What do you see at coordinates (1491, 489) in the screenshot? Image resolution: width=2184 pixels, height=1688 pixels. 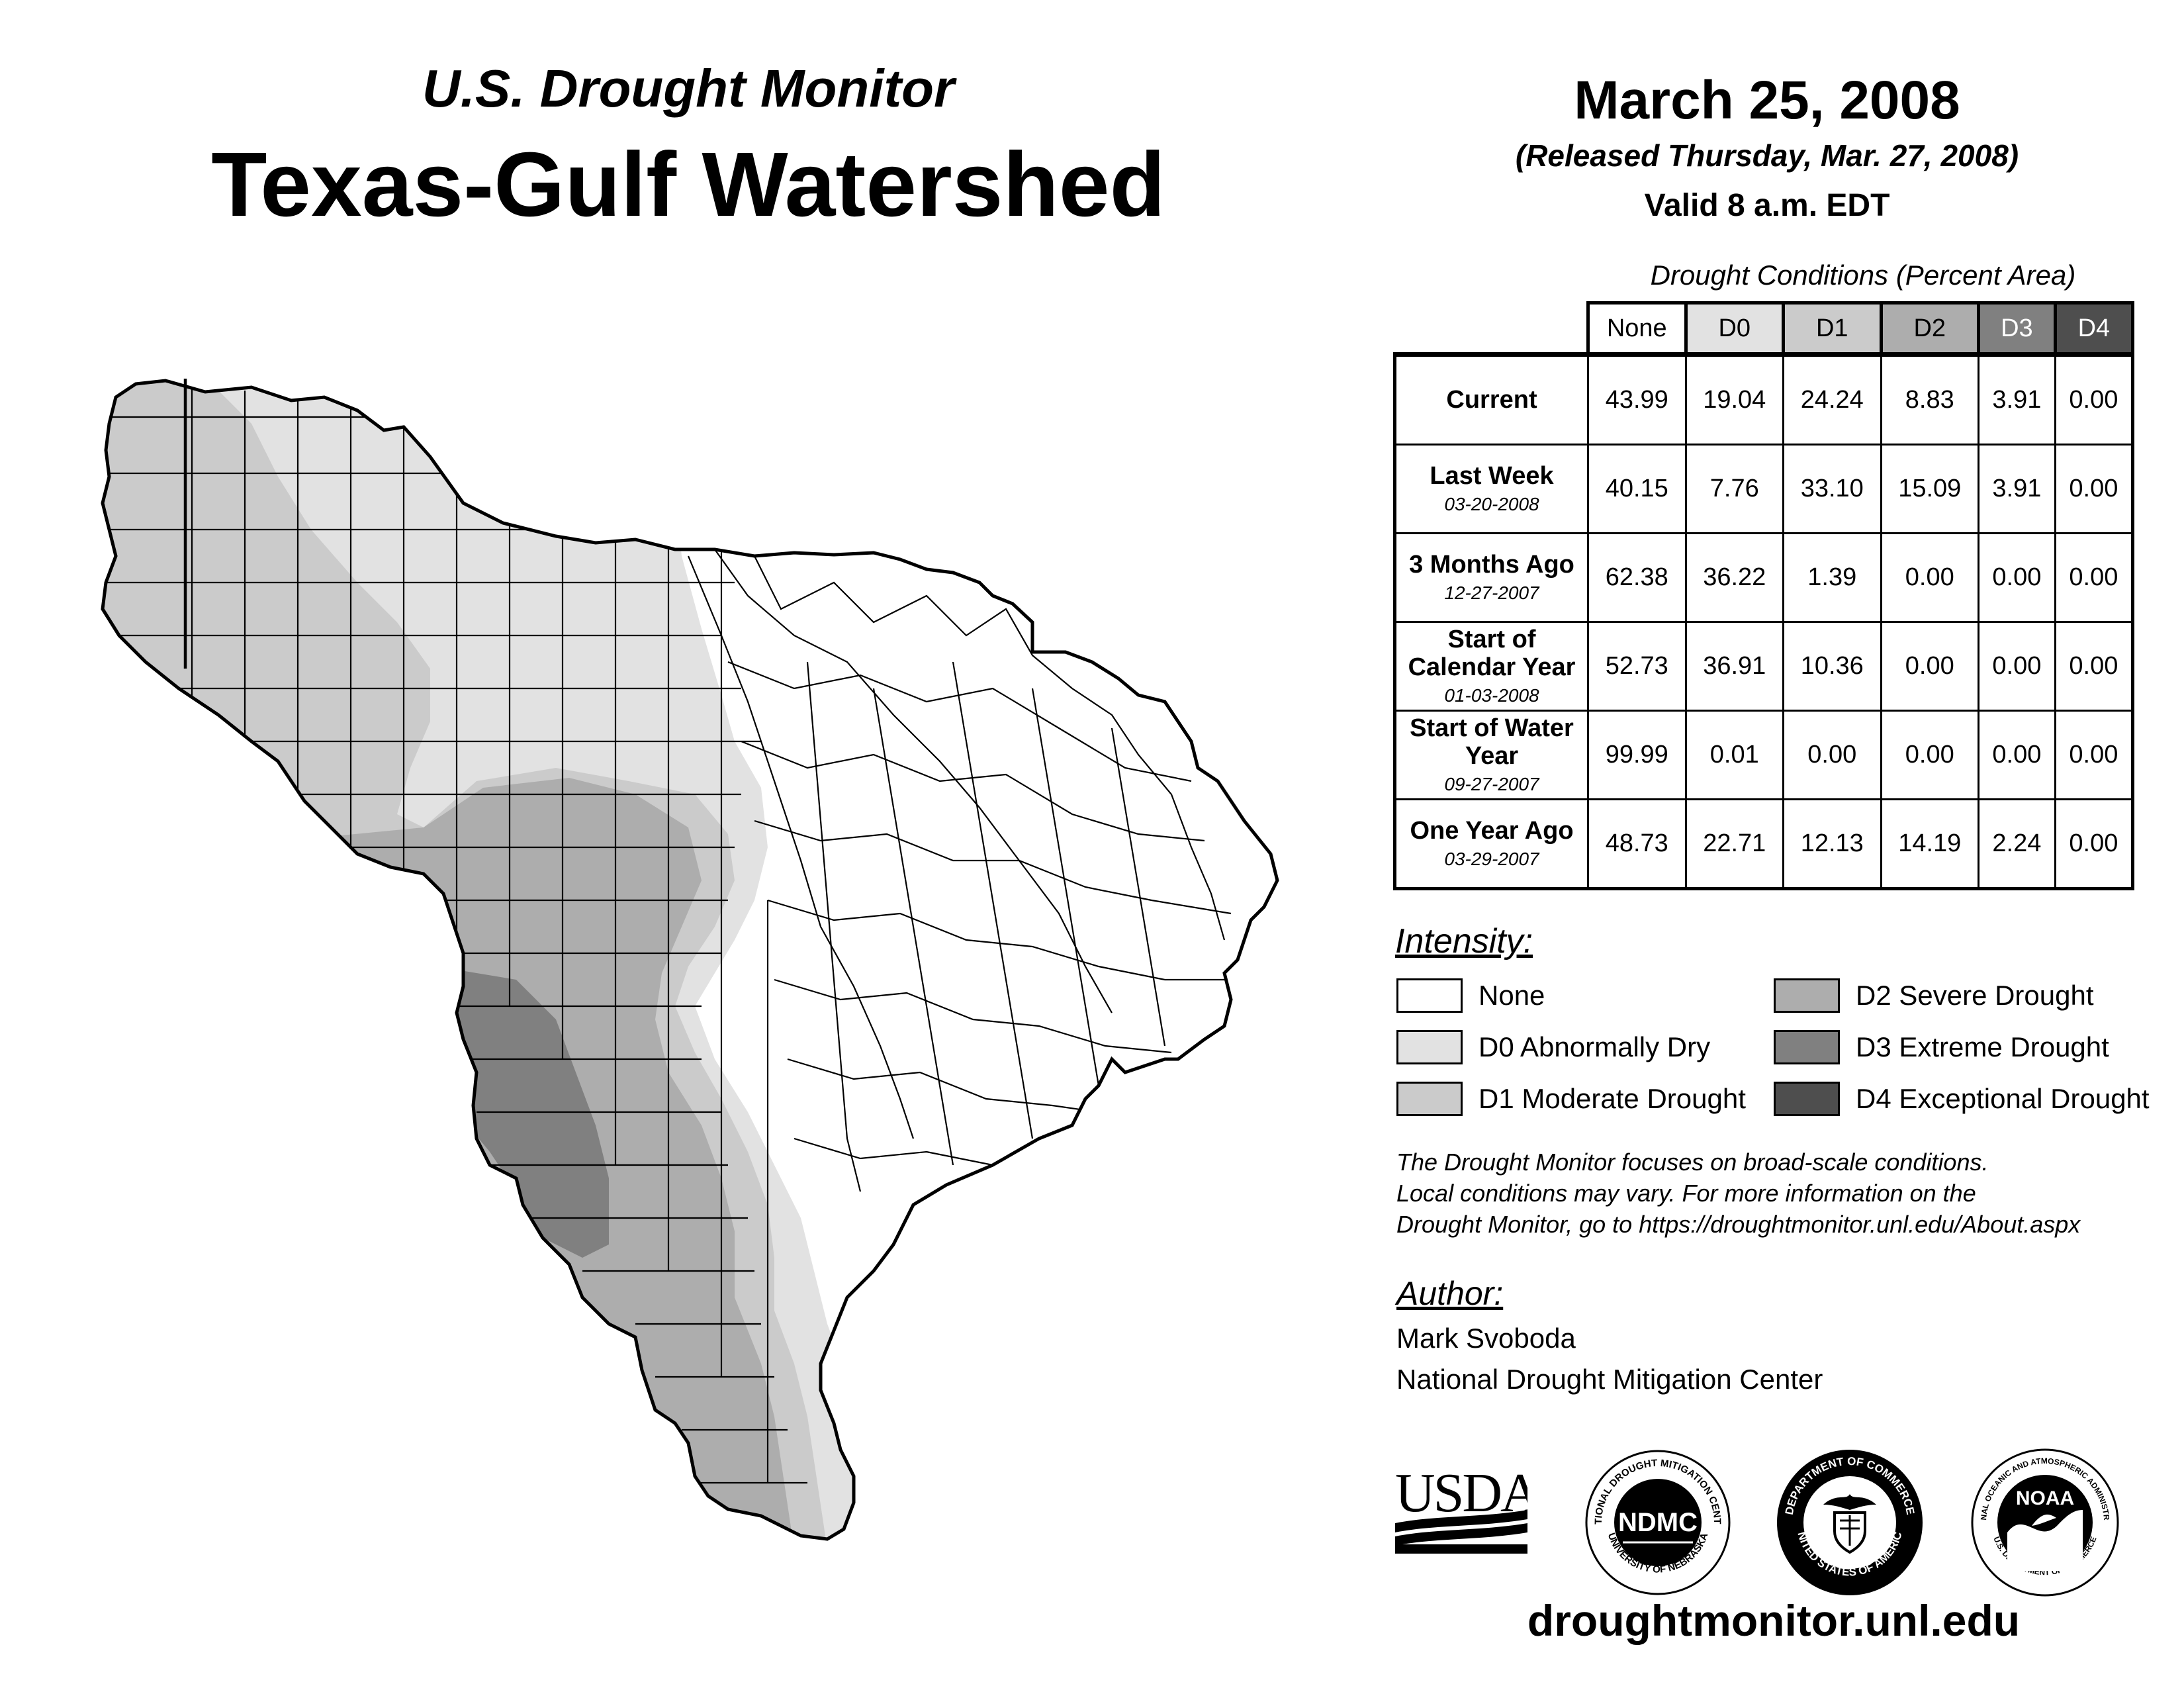 I see `row-label: Last Week 03-20-2008` at bounding box center [1491, 489].